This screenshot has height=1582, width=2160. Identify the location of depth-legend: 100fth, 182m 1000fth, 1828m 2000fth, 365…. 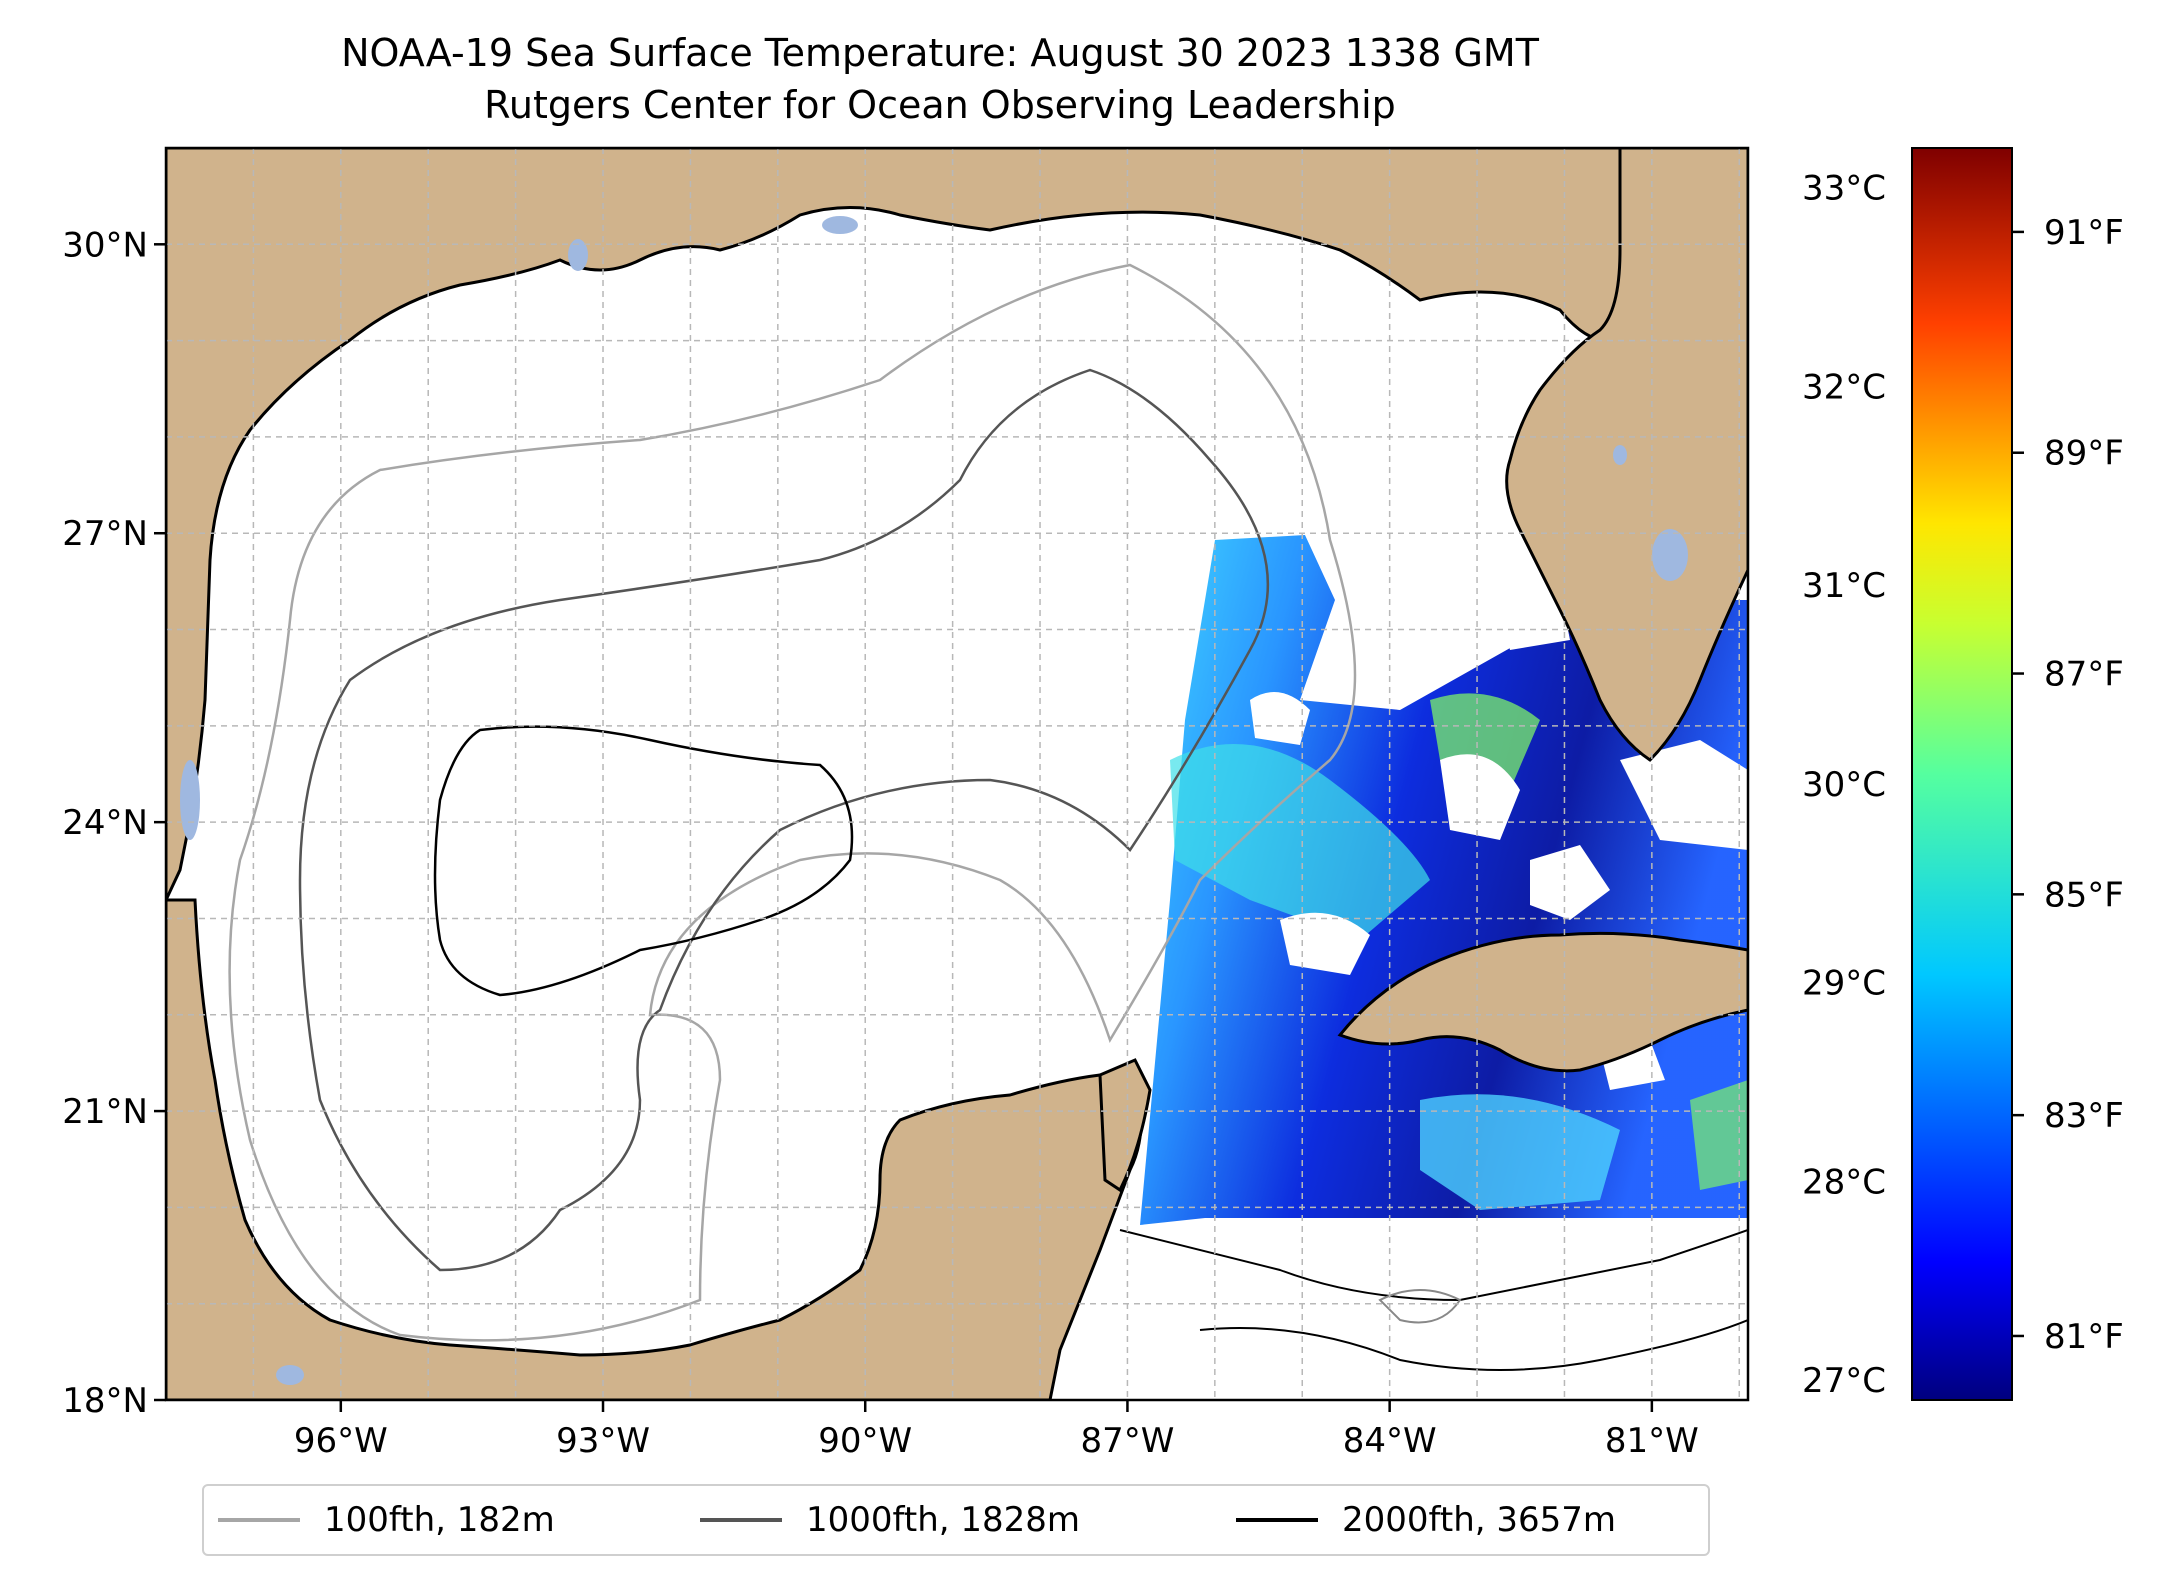
(956, 1520).